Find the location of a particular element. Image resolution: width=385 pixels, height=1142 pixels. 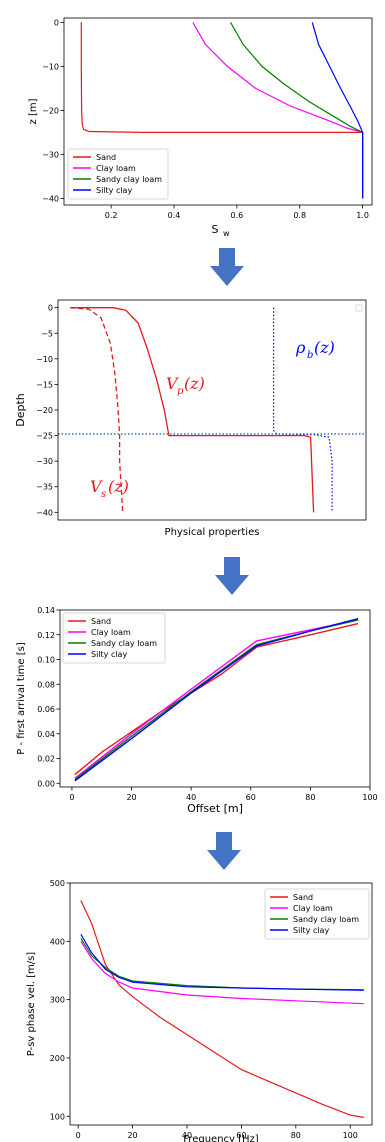

vs-annotation-argument: (z) is located at coordinates (118, 486).